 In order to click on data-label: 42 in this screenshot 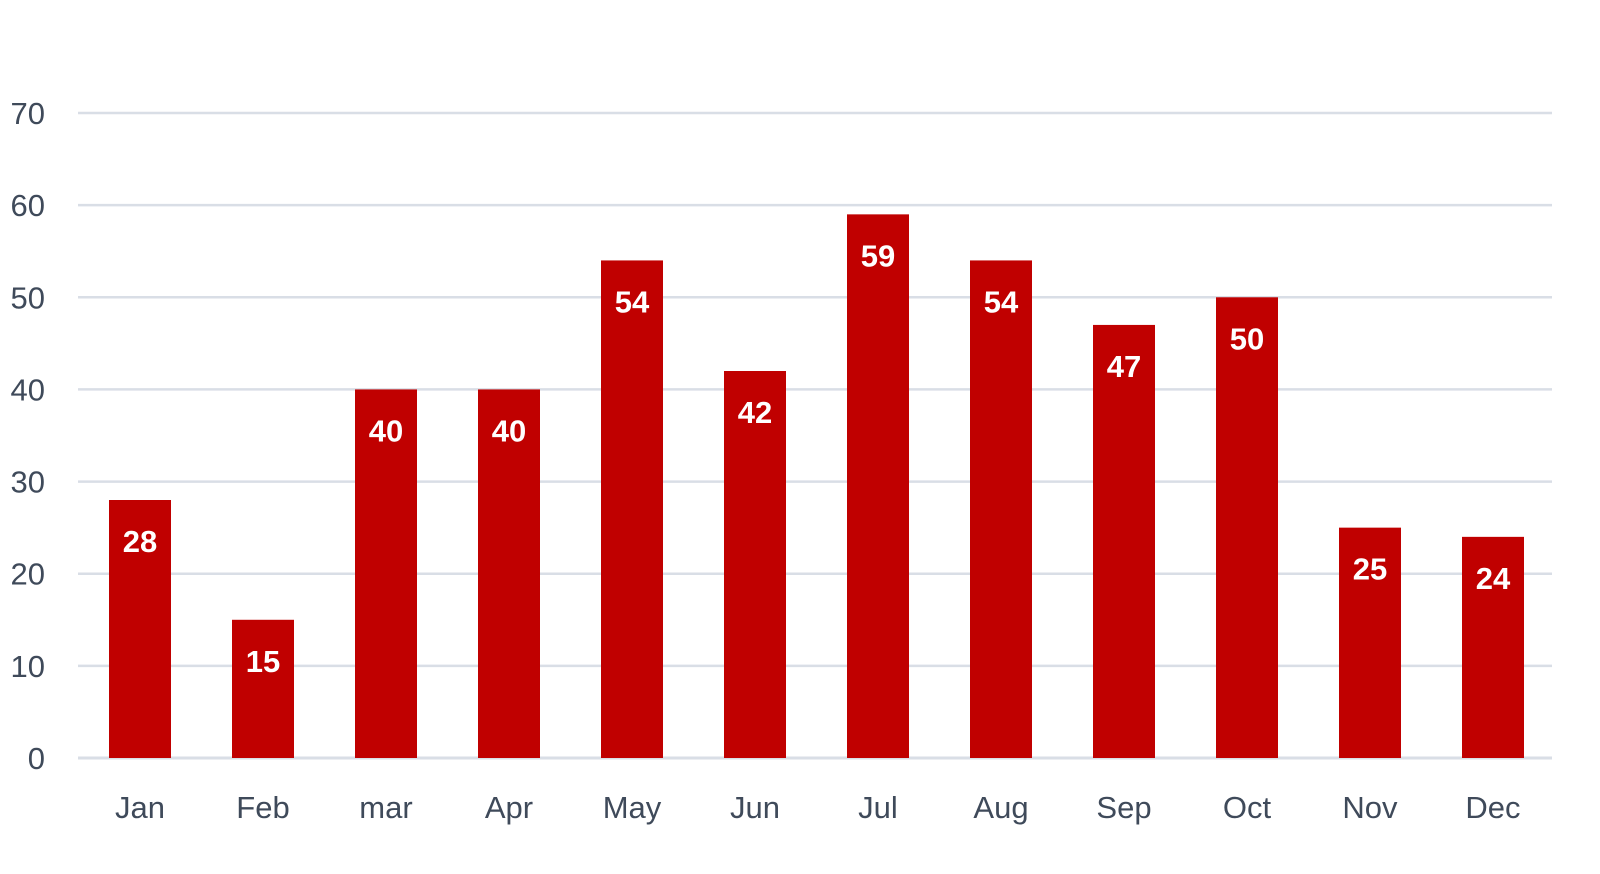, I will do `click(755, 412)`.